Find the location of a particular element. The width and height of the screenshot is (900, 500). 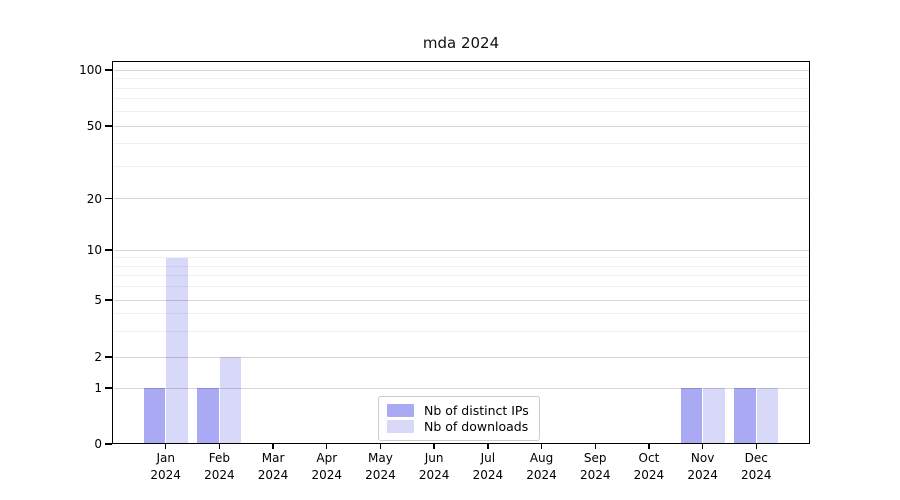

x-tick-label-9: Sep 2024 is located at coordinates (595, 466).